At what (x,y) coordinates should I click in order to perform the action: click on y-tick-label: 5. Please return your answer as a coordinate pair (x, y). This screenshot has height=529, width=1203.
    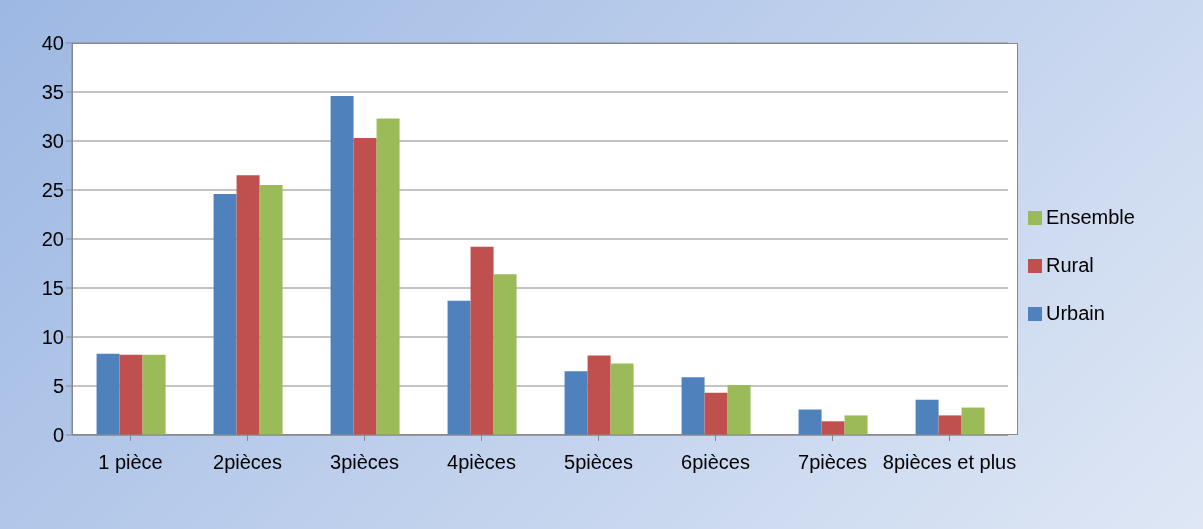
    Looking at the image, I should click on (58, 386).